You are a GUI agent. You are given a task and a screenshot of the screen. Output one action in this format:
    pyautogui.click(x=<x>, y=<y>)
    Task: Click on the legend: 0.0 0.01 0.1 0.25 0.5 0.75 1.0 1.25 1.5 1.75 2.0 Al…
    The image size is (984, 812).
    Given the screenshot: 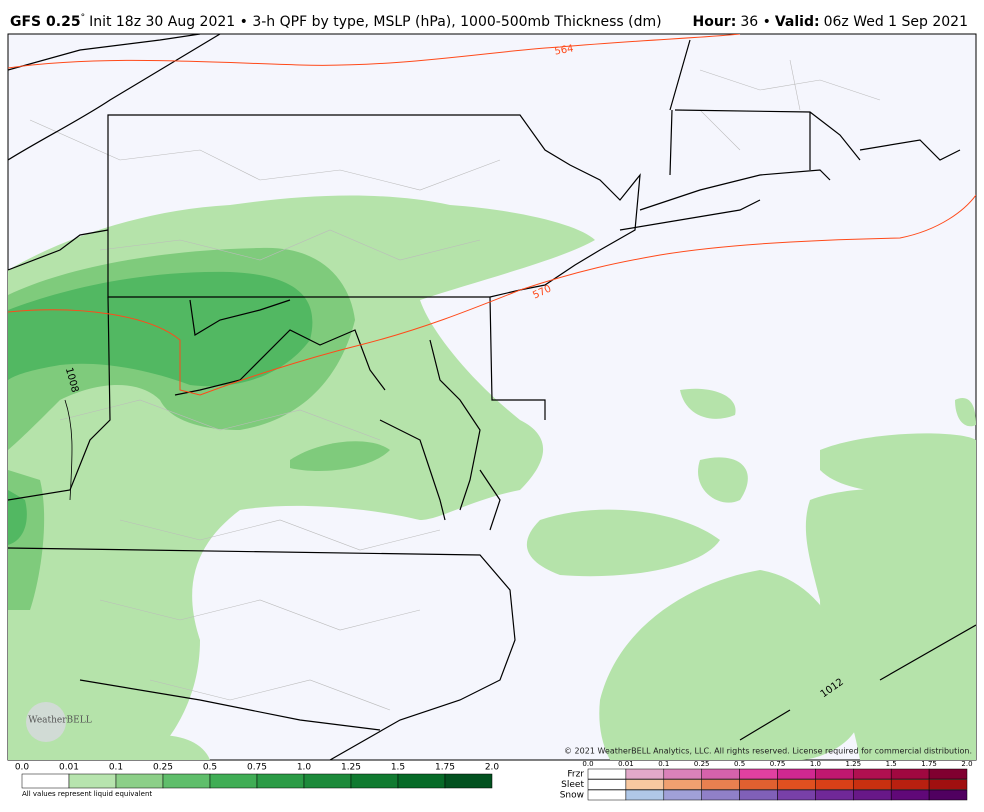 What is the action you would take?
    pyautogui.click(x=494, y=780)
    